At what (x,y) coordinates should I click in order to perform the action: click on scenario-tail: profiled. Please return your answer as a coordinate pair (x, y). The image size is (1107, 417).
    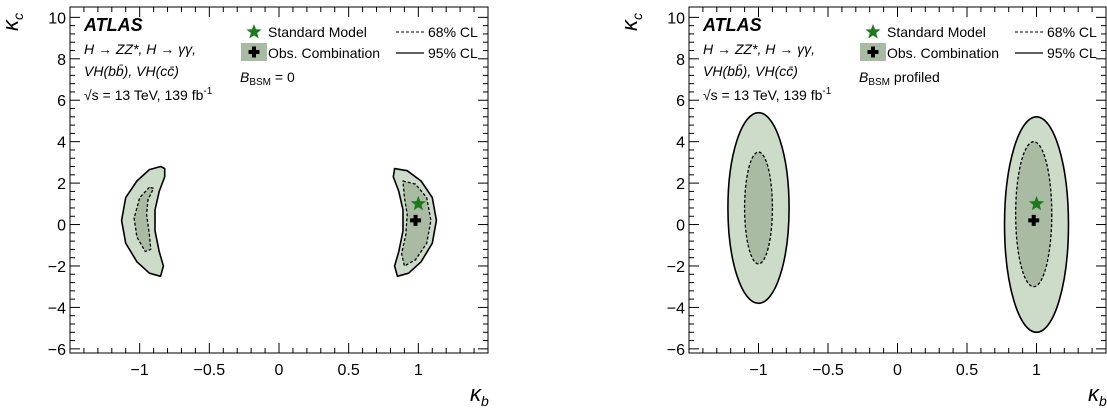
    Looking at the image, I should click on (915, 77).